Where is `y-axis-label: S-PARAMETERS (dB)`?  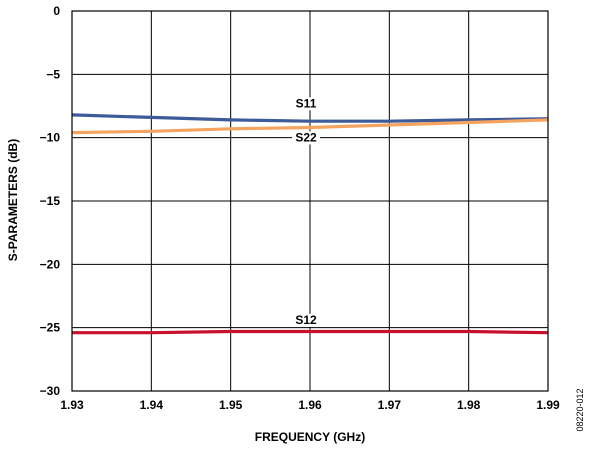
y-axis-label: S-PARAMETERS (dB) is located at coordinates (13, 200).